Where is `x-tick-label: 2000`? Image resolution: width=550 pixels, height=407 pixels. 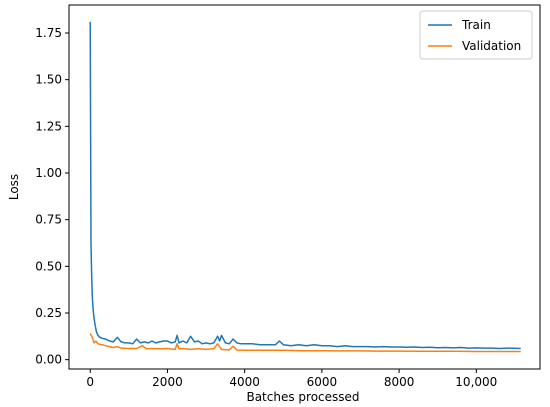 x-tick-label: 2000 is located at coordinates (167, 382).